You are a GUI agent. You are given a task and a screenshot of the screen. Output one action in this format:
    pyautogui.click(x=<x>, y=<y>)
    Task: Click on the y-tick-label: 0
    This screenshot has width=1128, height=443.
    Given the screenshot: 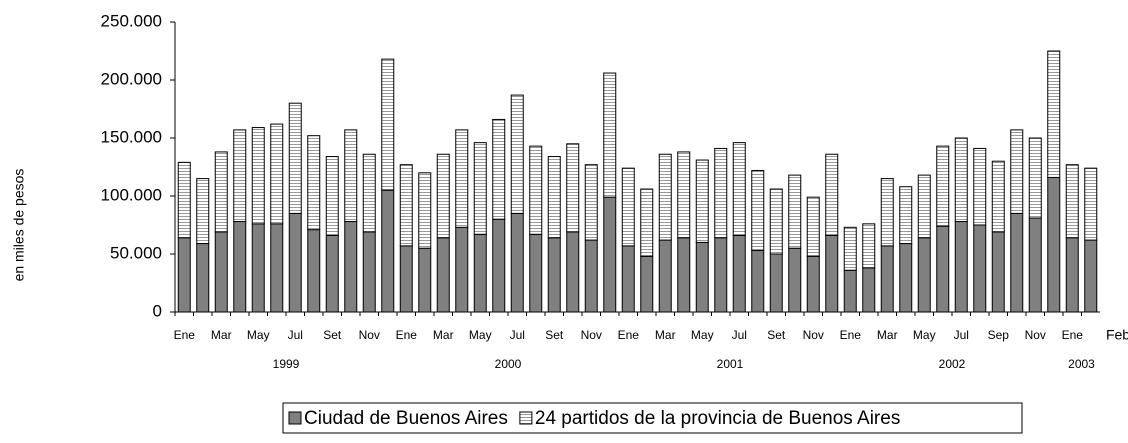 What is the action you would take?
    pyautogui.click(x=157, y=310)
    